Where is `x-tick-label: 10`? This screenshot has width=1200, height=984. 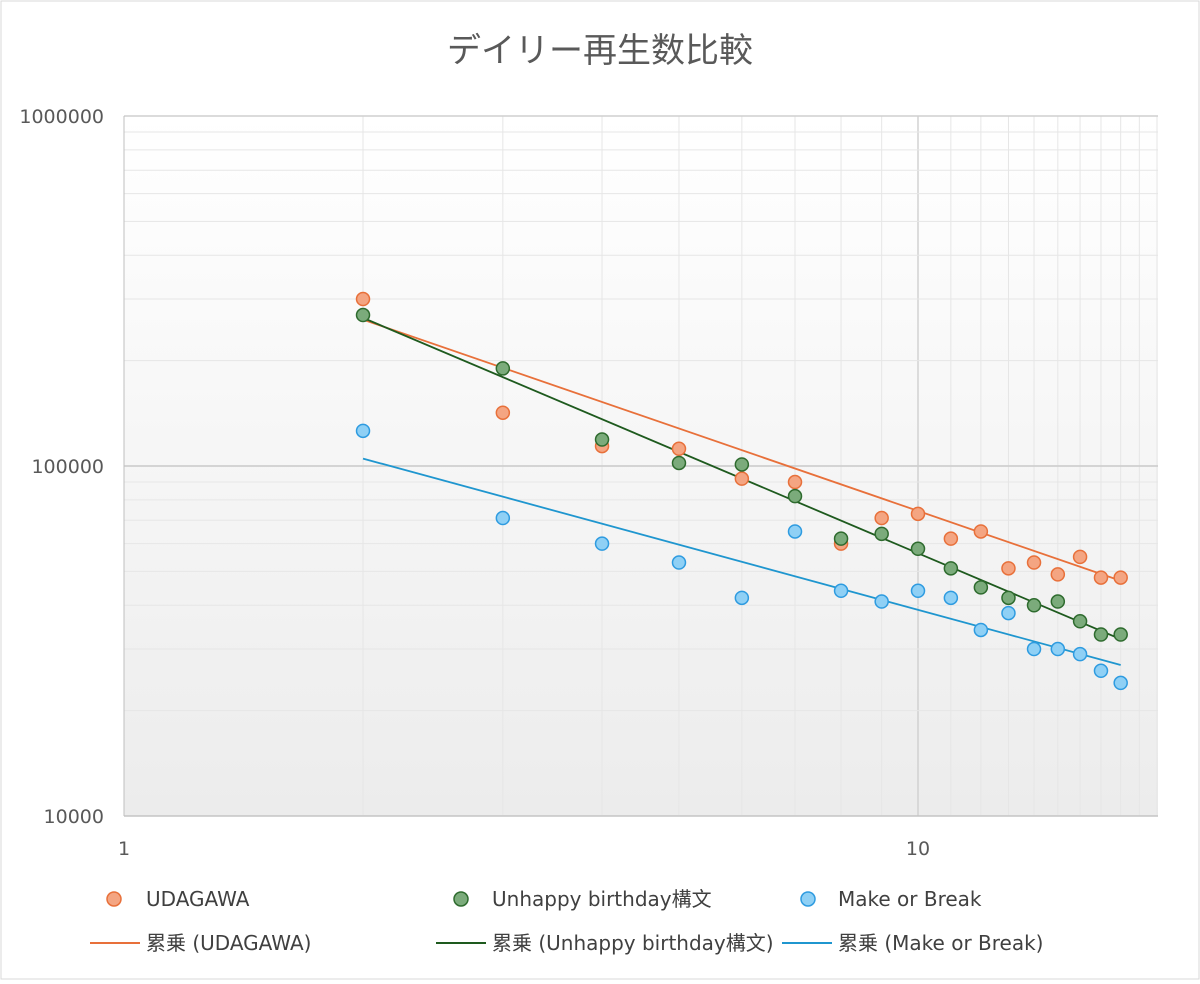
x-tick-label: 10 is located at coordinates (918, 849).